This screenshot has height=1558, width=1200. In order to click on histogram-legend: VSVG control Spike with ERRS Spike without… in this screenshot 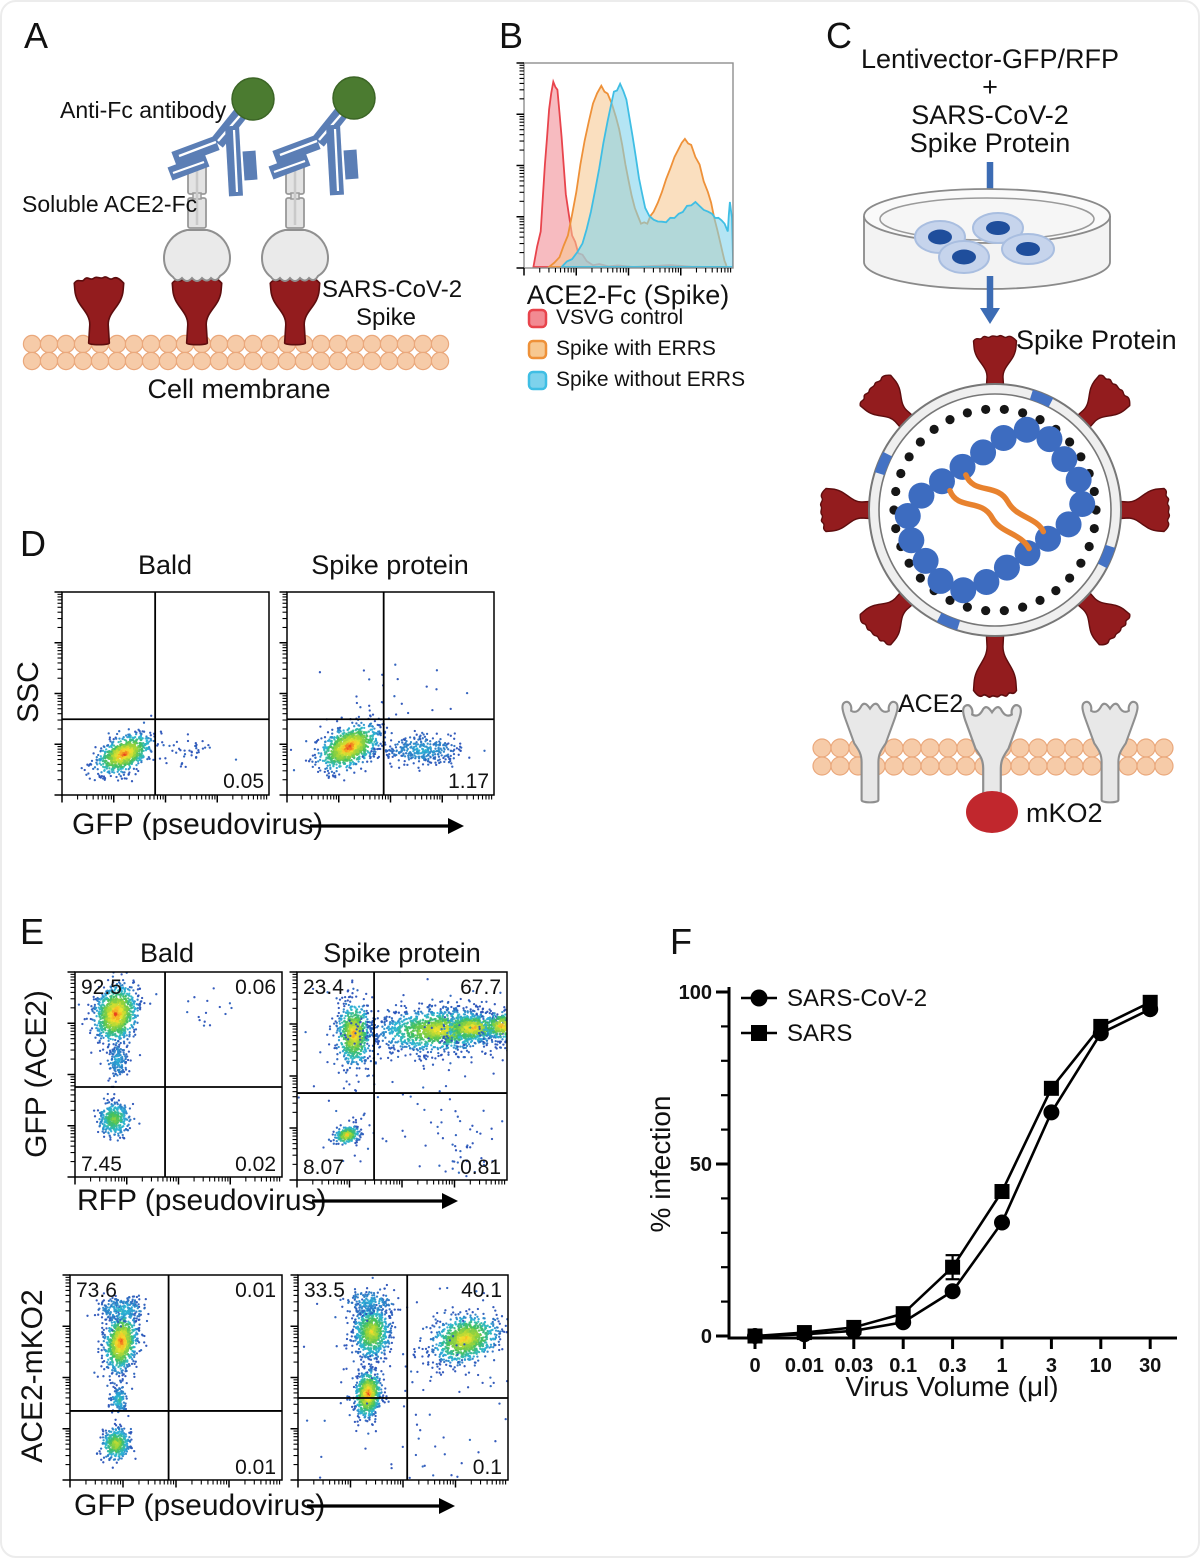, I will do `click(636, 348)`.